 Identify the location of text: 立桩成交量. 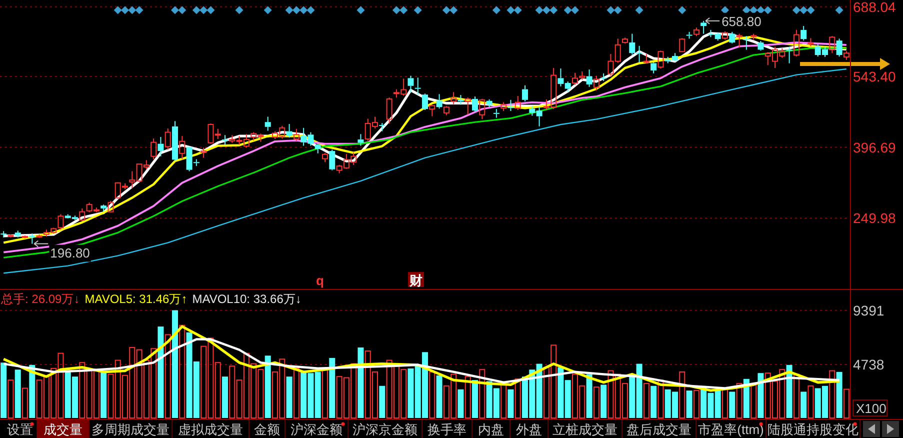
(585, 429).